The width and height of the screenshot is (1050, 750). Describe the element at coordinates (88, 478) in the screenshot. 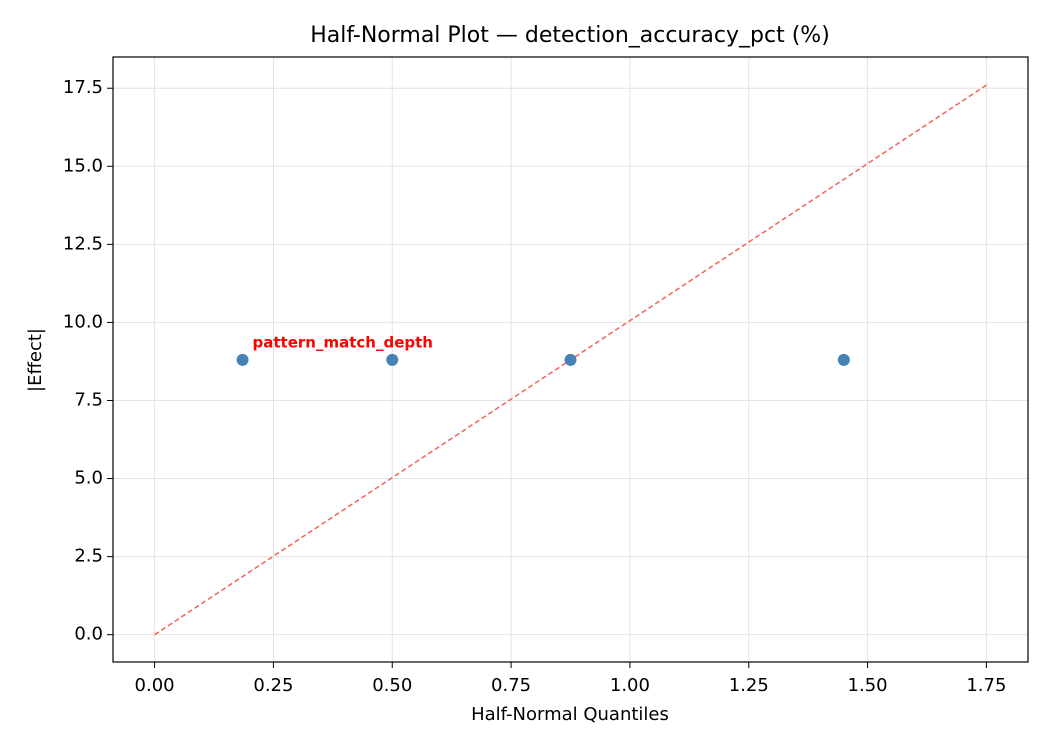

I see `y-tick-label: 5.0` at that location.